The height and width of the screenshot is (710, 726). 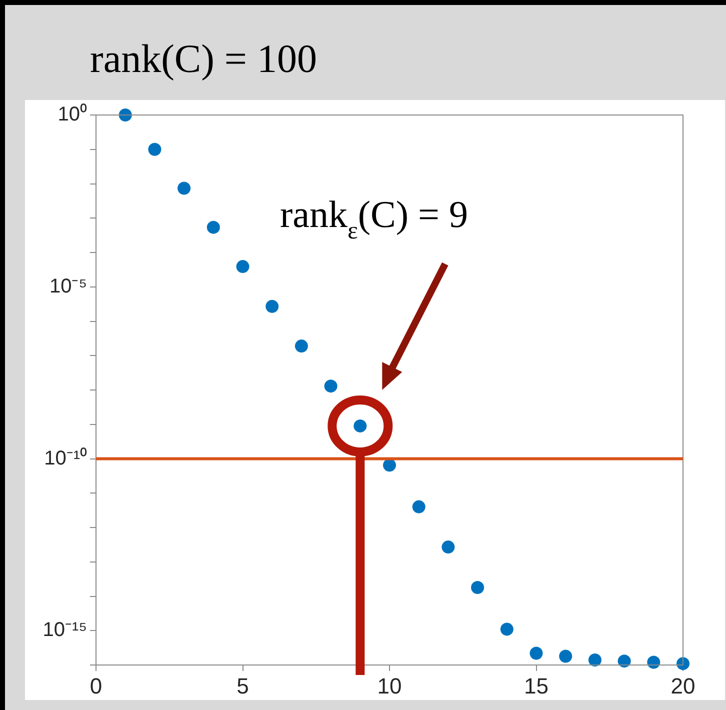 I want to click on y-tick-label: 10⁻⁵, so click(x=68, y=286).